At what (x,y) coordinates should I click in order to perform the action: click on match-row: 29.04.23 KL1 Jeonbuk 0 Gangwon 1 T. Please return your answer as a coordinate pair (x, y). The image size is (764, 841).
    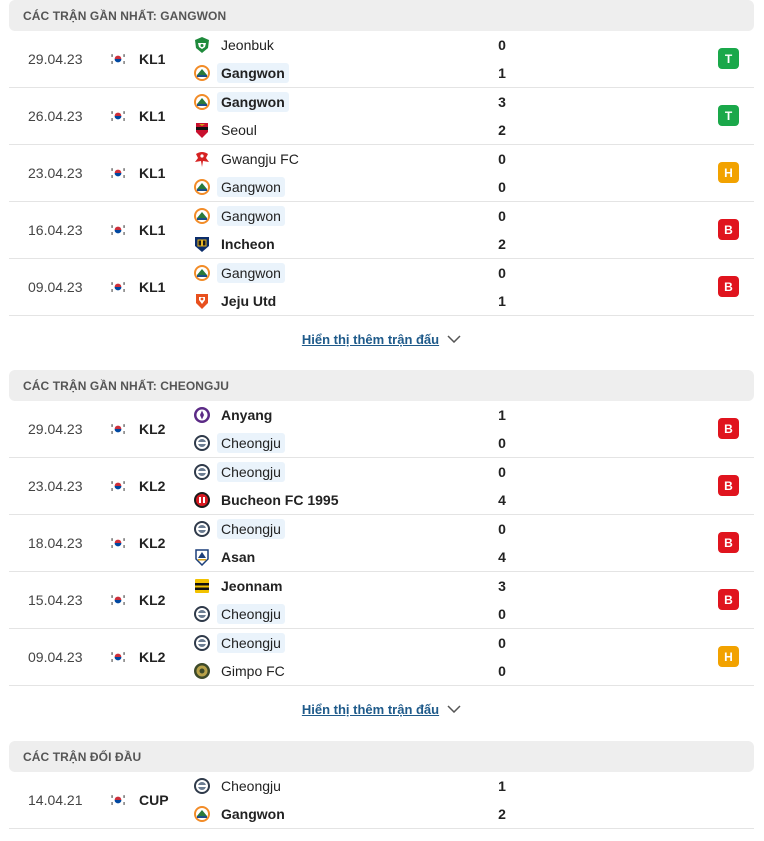
    Looking at the image, I should click on (381, 59).